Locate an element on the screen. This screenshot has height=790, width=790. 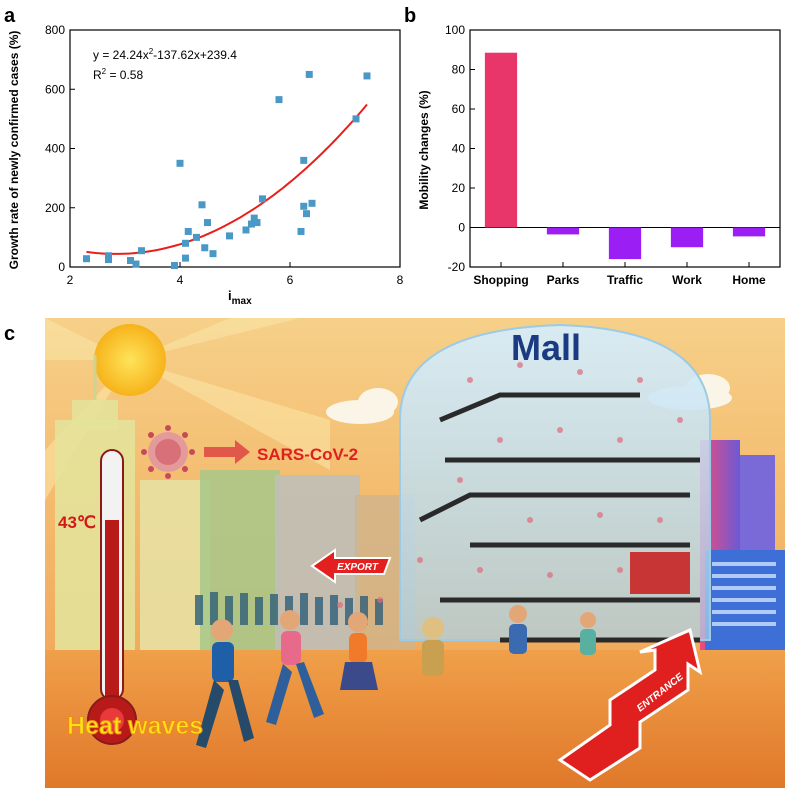
bar-work is located at coordinates (687, 237).